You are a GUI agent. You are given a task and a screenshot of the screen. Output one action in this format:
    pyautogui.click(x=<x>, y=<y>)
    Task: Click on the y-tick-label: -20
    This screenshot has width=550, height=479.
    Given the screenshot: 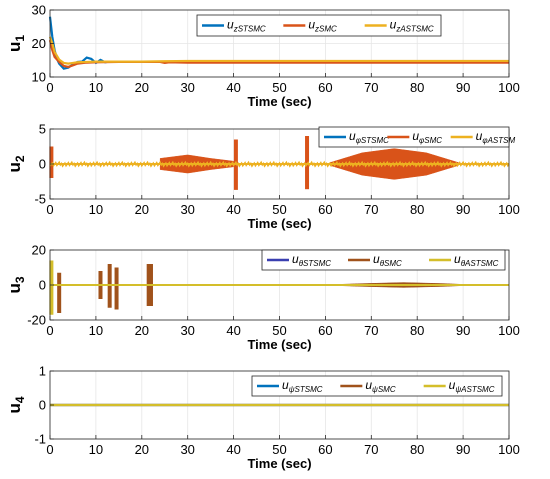 What is the action you would take?
    pyautogui.click(x=36, y=320)
    